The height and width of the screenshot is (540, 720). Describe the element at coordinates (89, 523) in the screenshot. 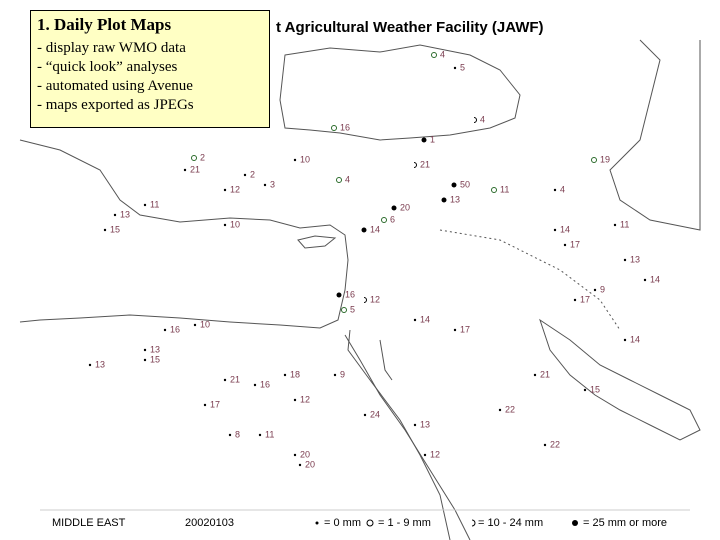

I see `region-label: MIDDLE EAST` at that location.